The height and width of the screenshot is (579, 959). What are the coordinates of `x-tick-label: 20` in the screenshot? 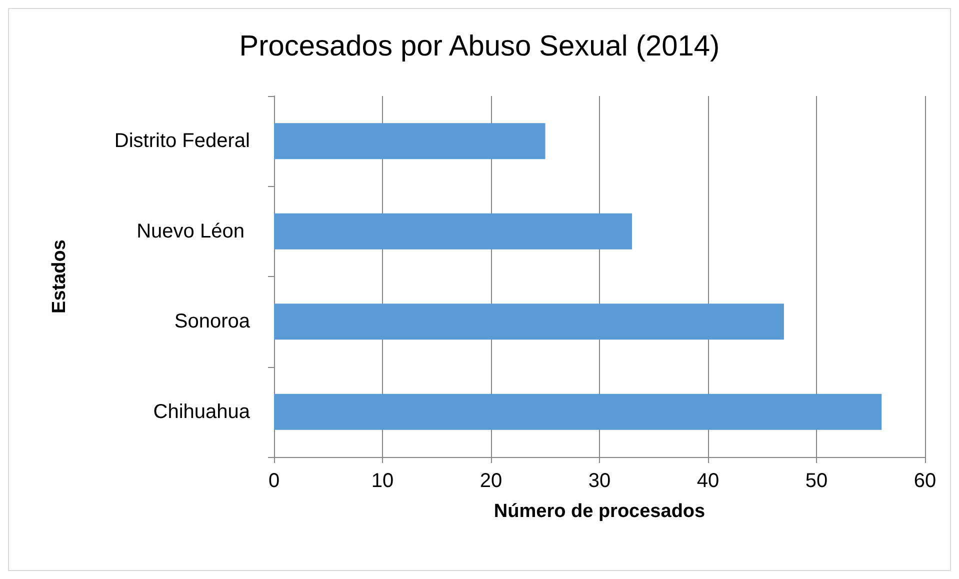 It's located at (491, 481).